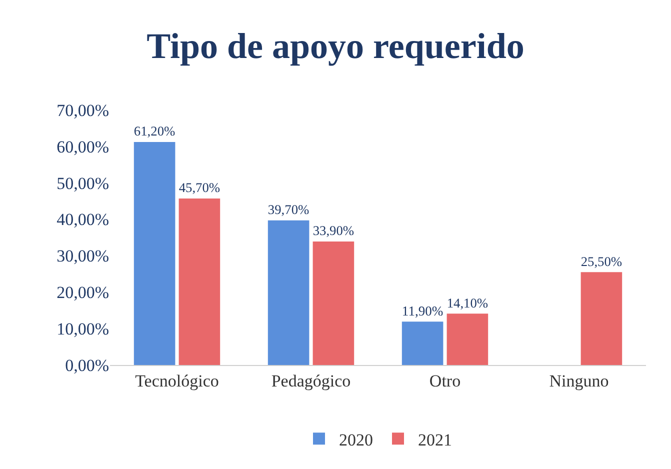 The height and width of the screenshot is (469, 671). What do you see at coordinates (82, 329) in the screenshot?
I see `y-tick-label: 10,00%` at bounding box center [82, 329].